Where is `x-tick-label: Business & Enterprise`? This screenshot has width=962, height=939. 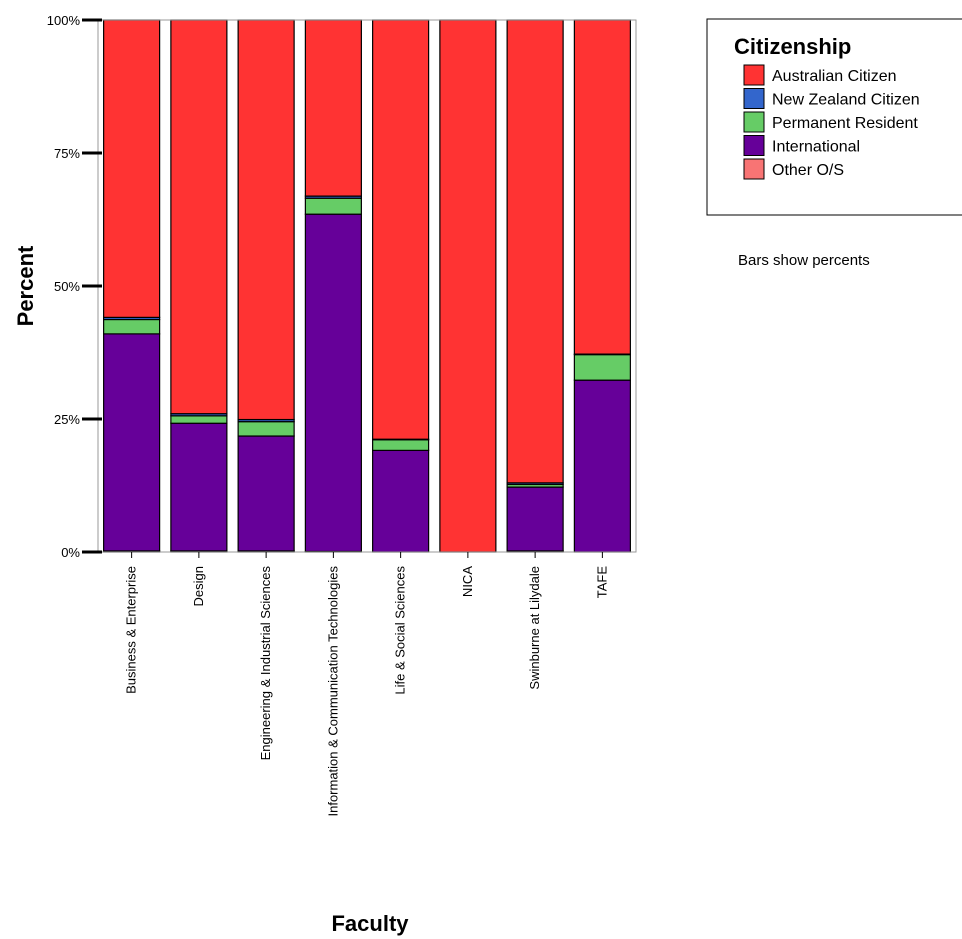
x-tick-label: Business & Enterprise is located at coordinates (131, 630).